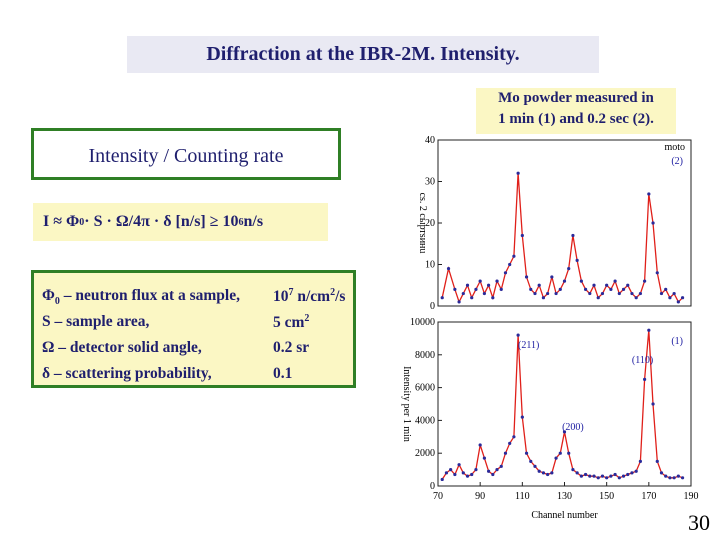 The height and width of the screenshot is (540, 720). Describe the element at coordinates (522, 496) in the screenshot. I see `x-tick-label: 110` at that location.